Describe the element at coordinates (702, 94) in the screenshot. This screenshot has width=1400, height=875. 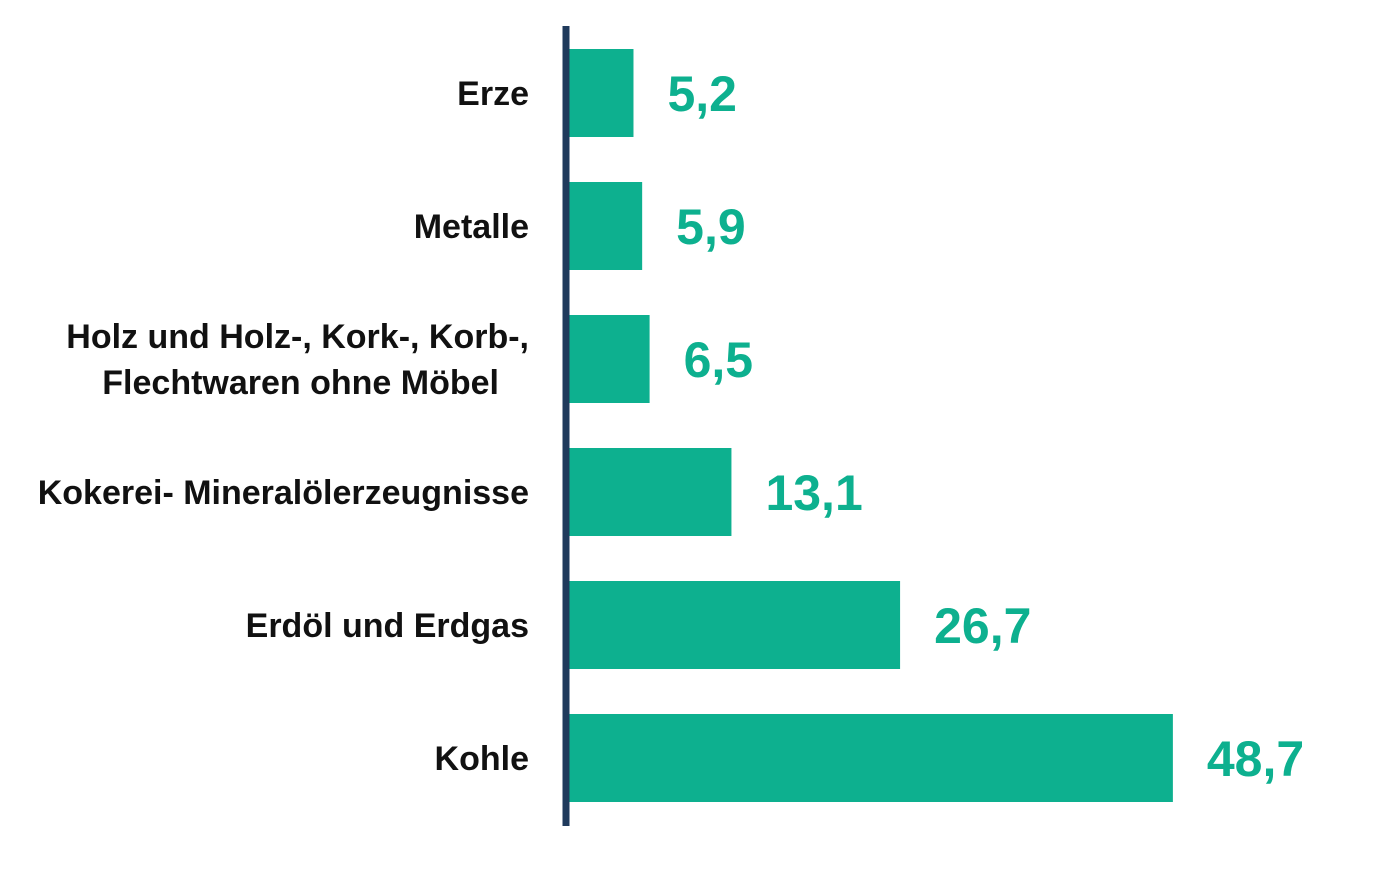
I see `value-label-0: 5,2` at that location.